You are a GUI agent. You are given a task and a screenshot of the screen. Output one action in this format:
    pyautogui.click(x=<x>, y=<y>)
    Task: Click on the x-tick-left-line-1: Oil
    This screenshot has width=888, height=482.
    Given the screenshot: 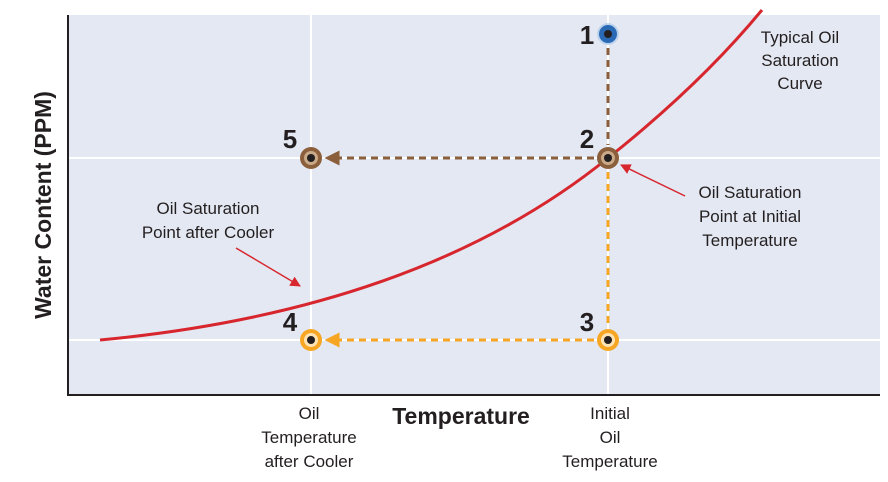 What is the action you would take?
    pyautogui.click(x=309, y=413)
    